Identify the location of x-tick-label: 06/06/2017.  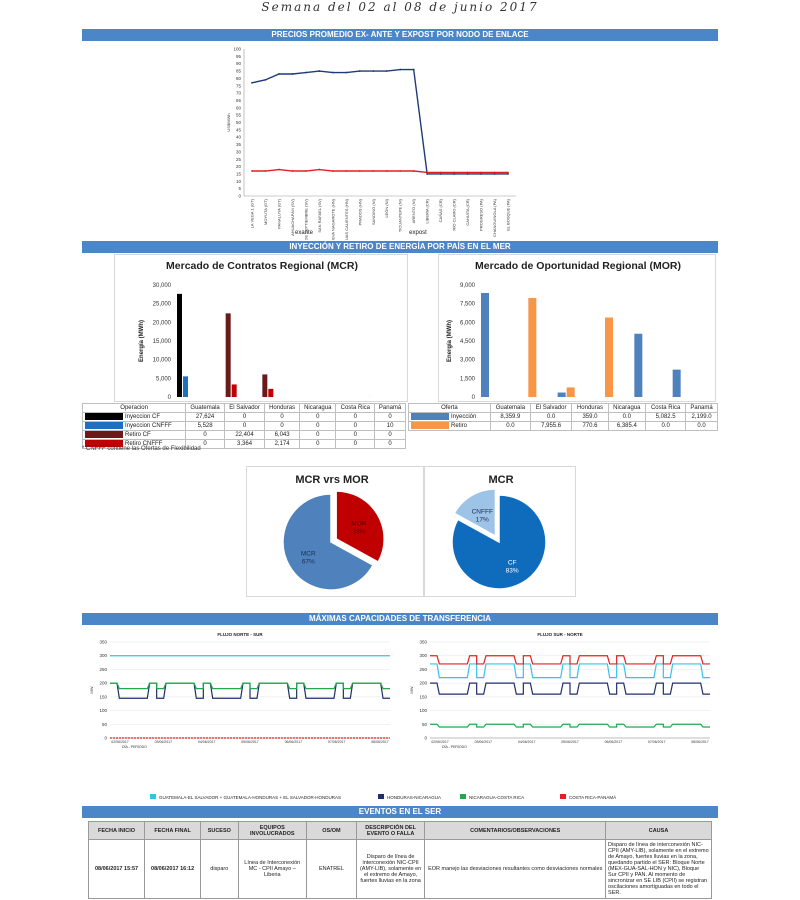
(614, 742).